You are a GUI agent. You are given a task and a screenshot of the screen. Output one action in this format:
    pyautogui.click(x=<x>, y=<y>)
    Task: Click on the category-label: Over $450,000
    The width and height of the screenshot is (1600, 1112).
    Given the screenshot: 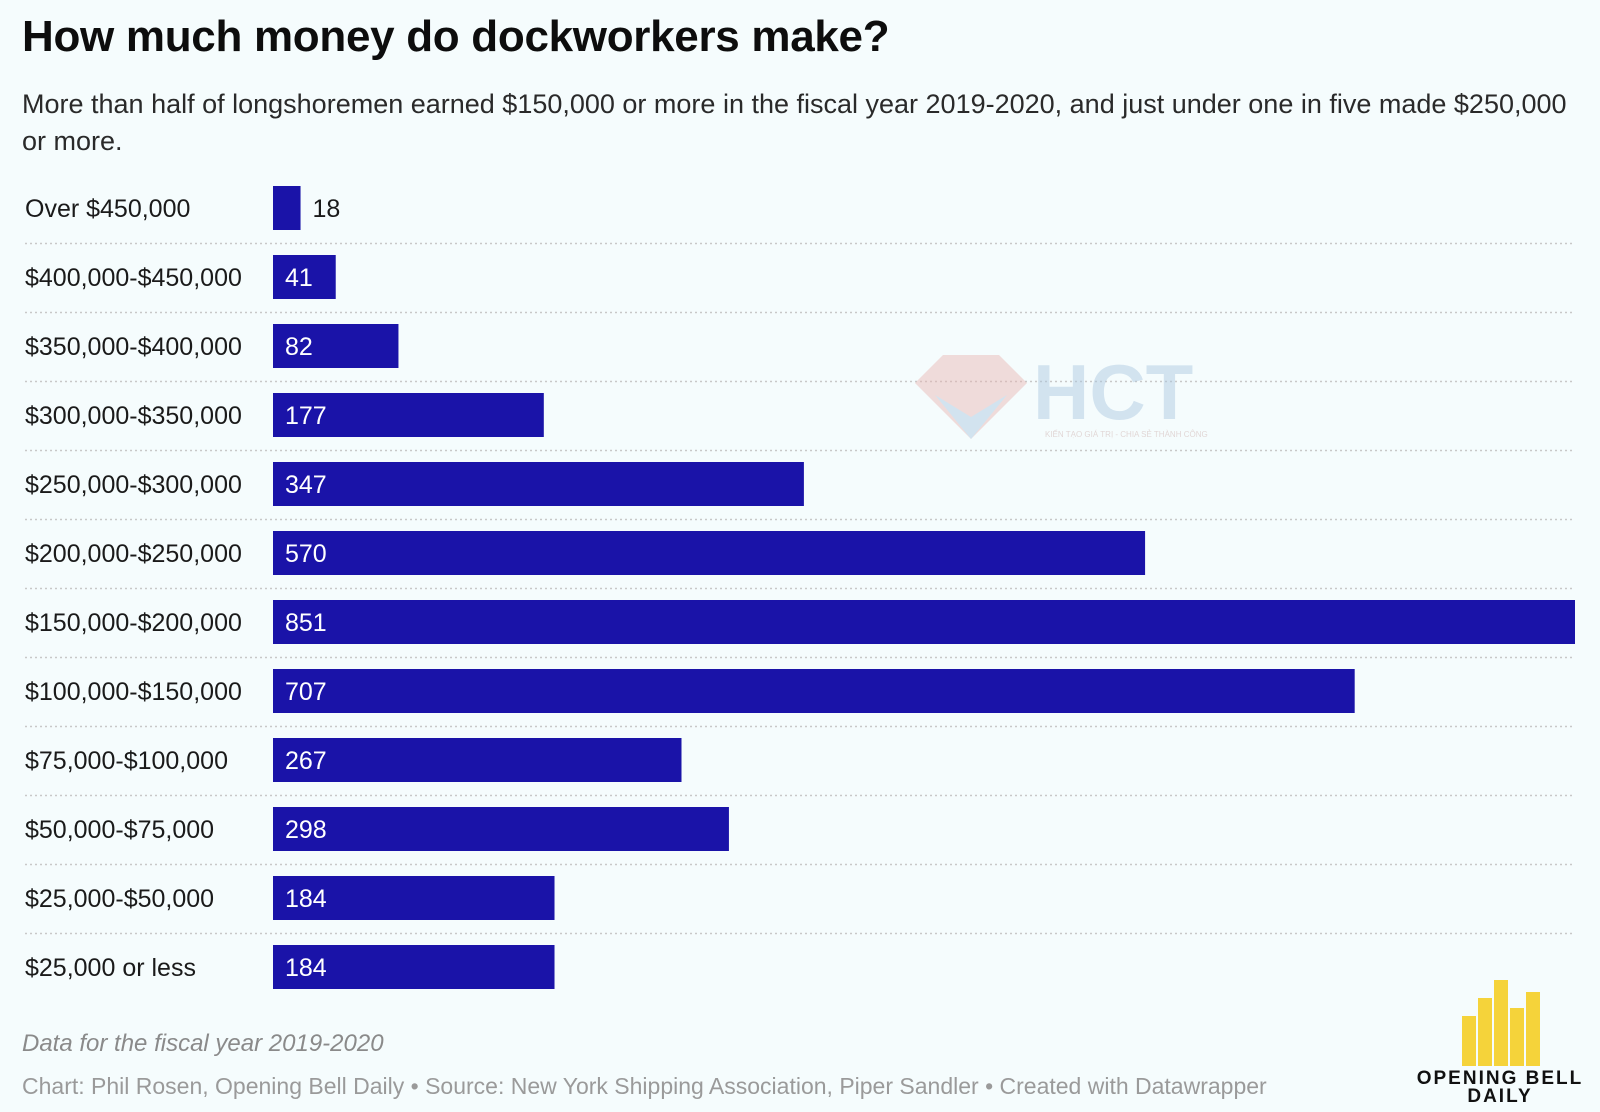 What is the action you would take?
    pyautogui.click(x=107, y=209)
    